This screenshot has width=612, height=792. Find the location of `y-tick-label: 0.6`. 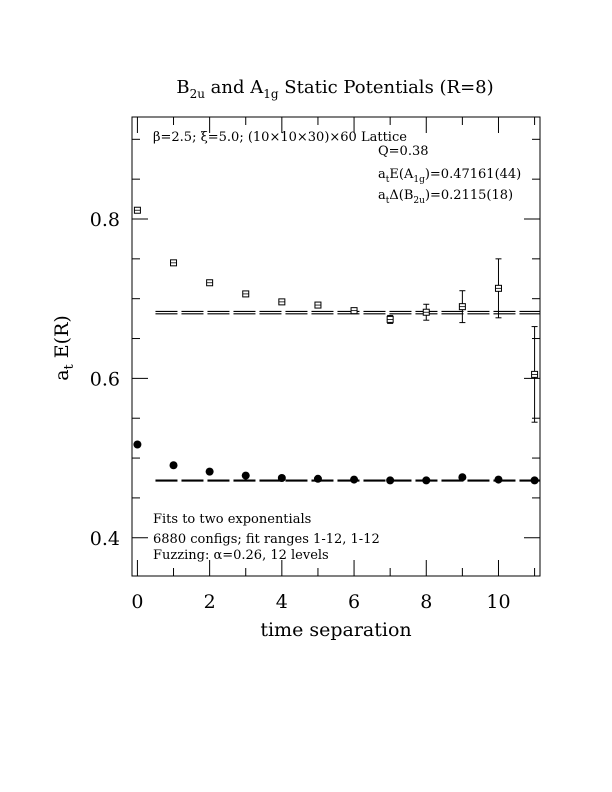

y-tick-label: 0.6 is located at coordinates (105, 379).